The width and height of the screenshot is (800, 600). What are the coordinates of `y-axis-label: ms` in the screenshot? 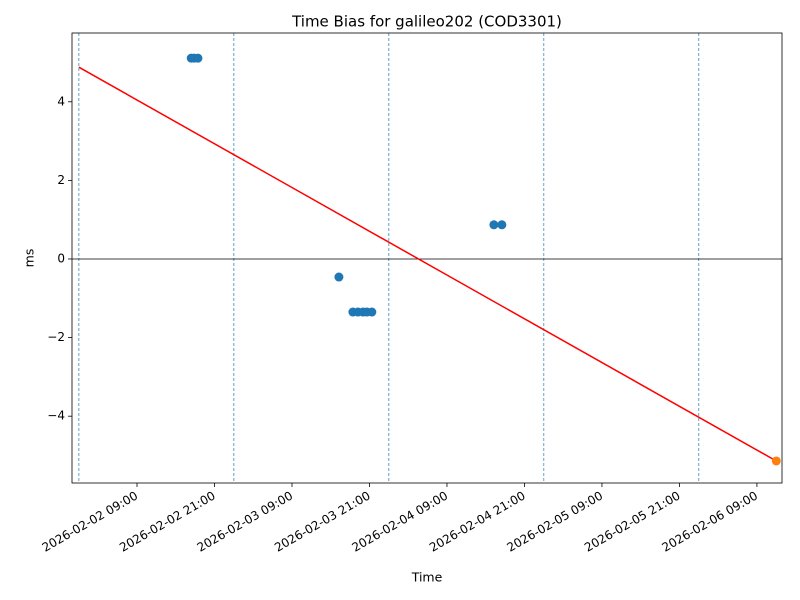 It's located at (29, 258).